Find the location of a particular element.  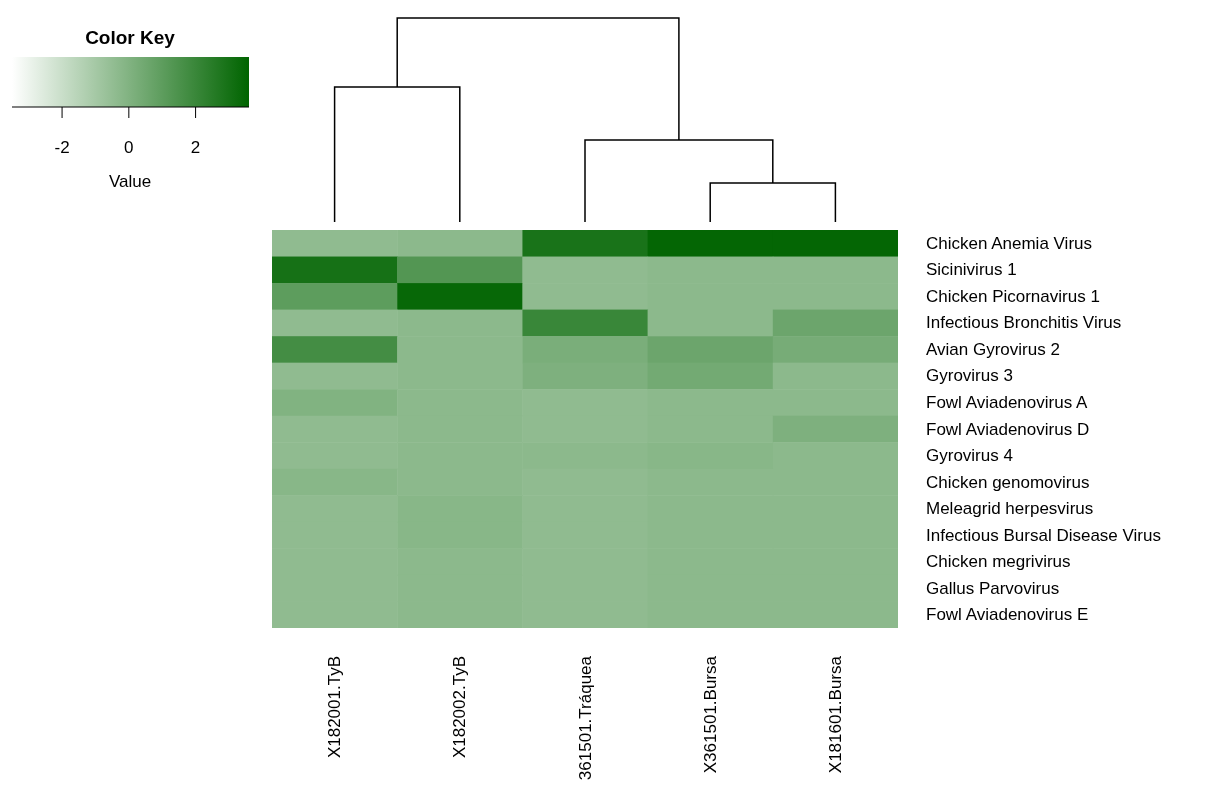

y-tick-label: Chicken genomovirus is located at coordinates (1008, 482).